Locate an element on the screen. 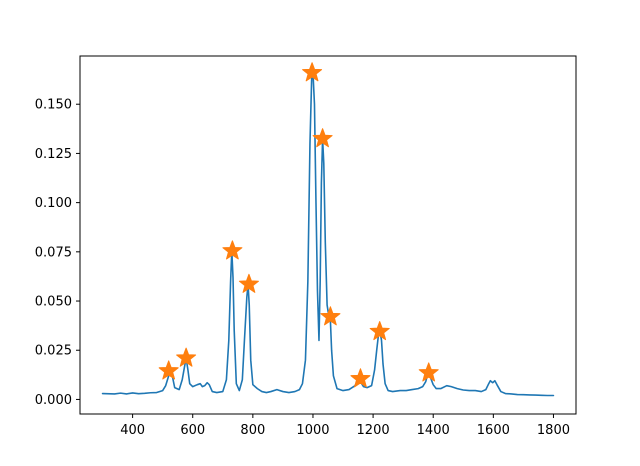 The height and width of the screenshot is (466, 640). y-tick-label: 0.075 is located at coordinates (53, 252).